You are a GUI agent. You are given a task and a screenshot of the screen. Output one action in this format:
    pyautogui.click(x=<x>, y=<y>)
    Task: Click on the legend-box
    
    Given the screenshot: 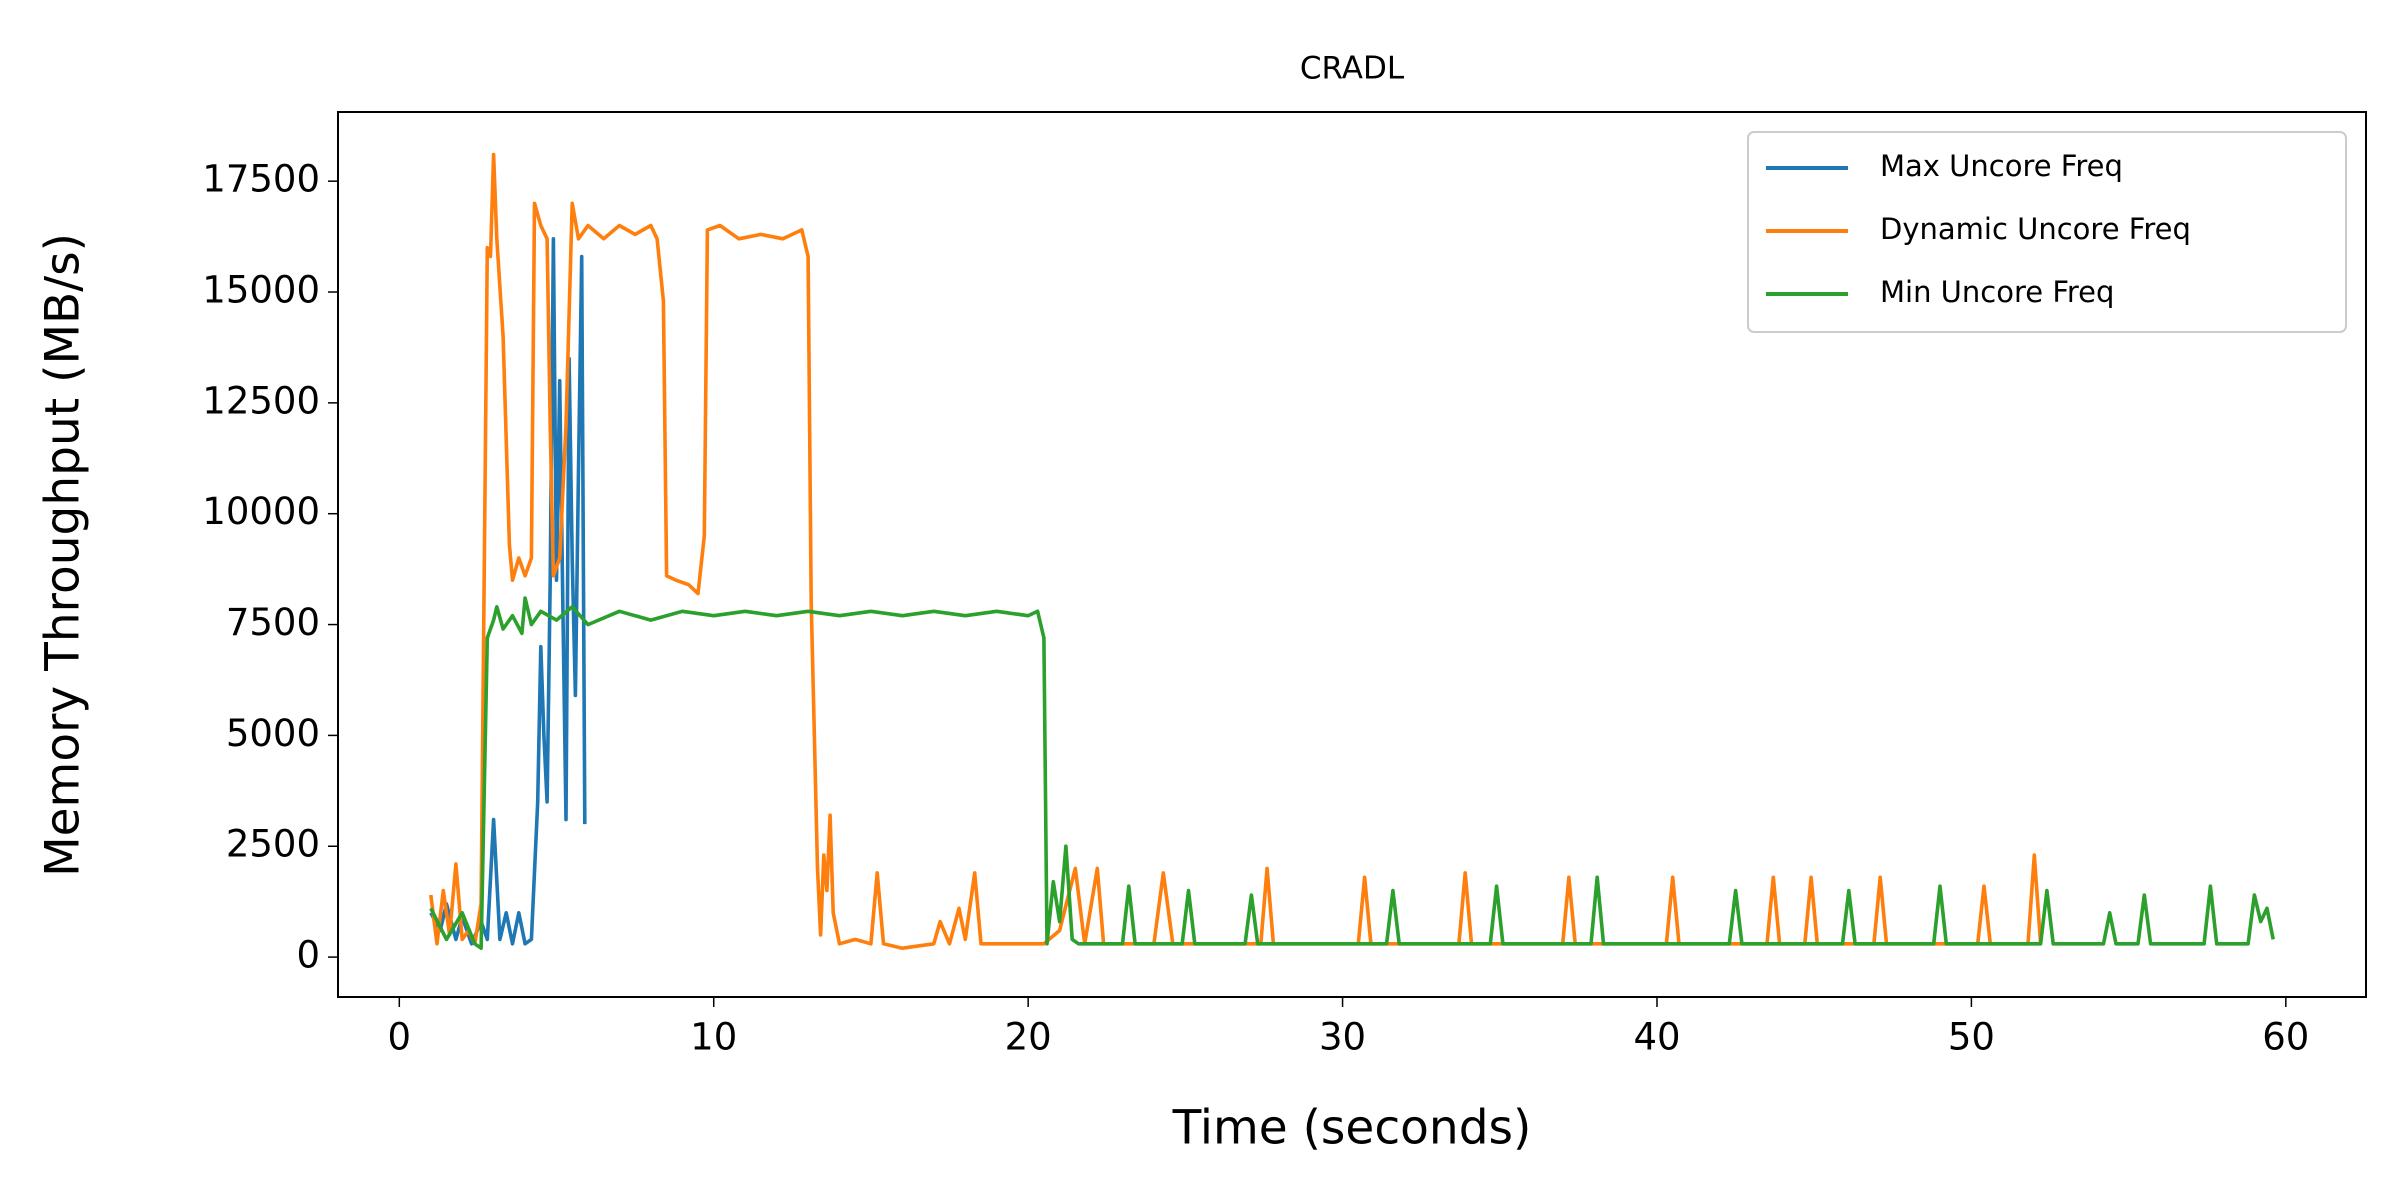 What is the action you would take?
    pyautogui.click(x=2047, y=232)
    